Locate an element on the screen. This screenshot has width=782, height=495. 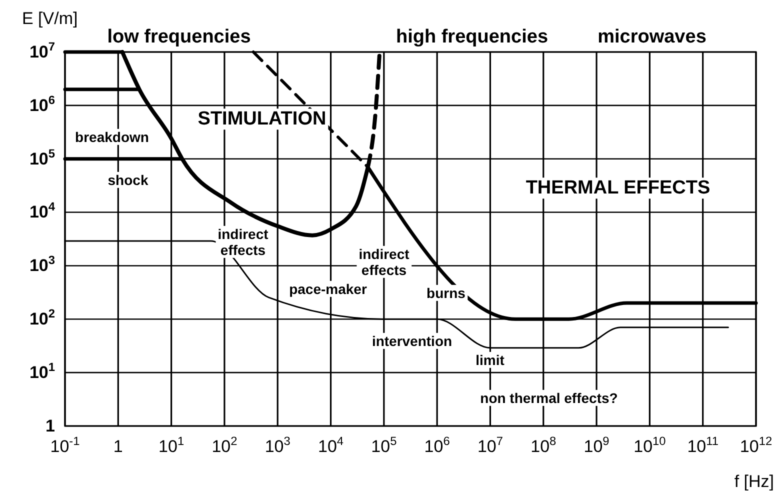
x-tick-label: 10$^{4}$ is located at coordinates (331, 445).